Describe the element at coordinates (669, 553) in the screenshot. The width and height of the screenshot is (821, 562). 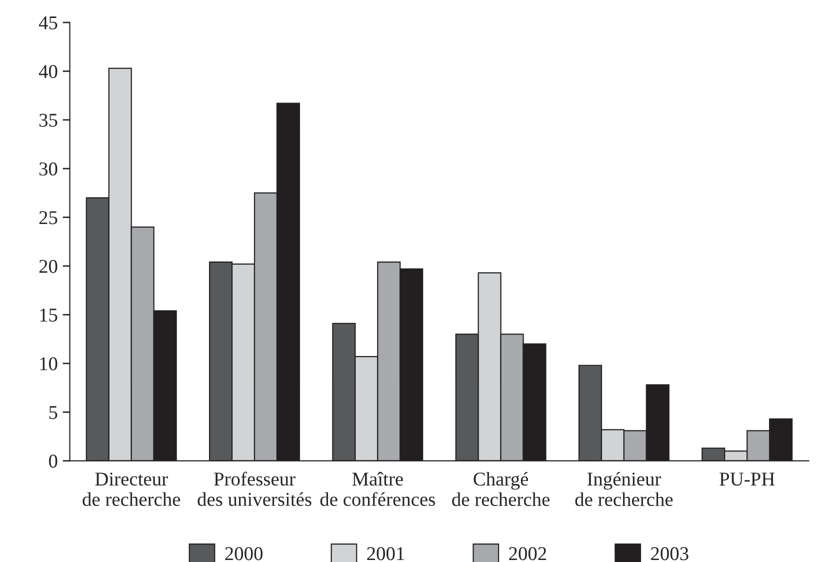
I see `legend-label: 2003` at that location.